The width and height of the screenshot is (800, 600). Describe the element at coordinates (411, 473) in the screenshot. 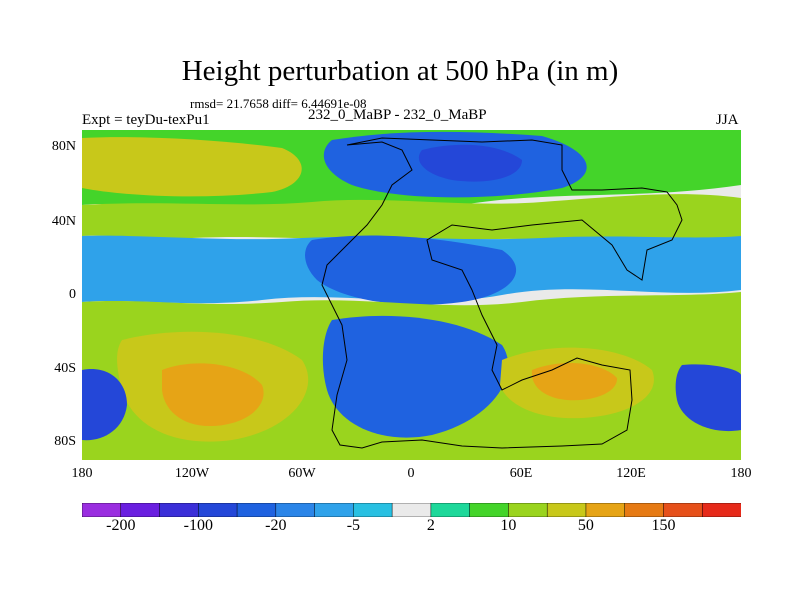

I see `x-tick-label: 0` at that location.